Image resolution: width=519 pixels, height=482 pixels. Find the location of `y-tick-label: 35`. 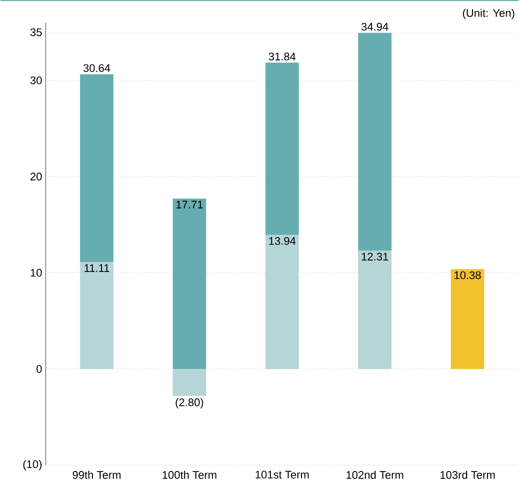

y-tick-label: 35 is located at coordinates (36, 32).